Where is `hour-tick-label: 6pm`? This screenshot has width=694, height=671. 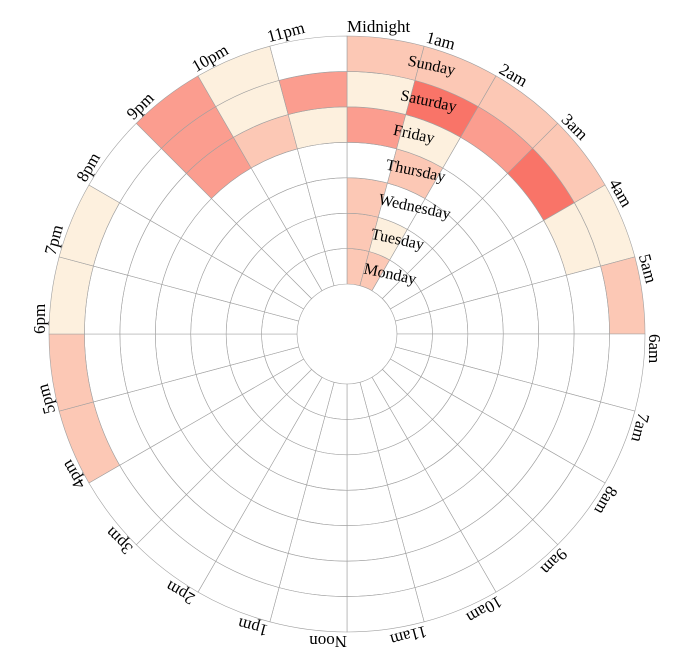 hour-tick-label: 6pm is located at coordinates (39, 319).